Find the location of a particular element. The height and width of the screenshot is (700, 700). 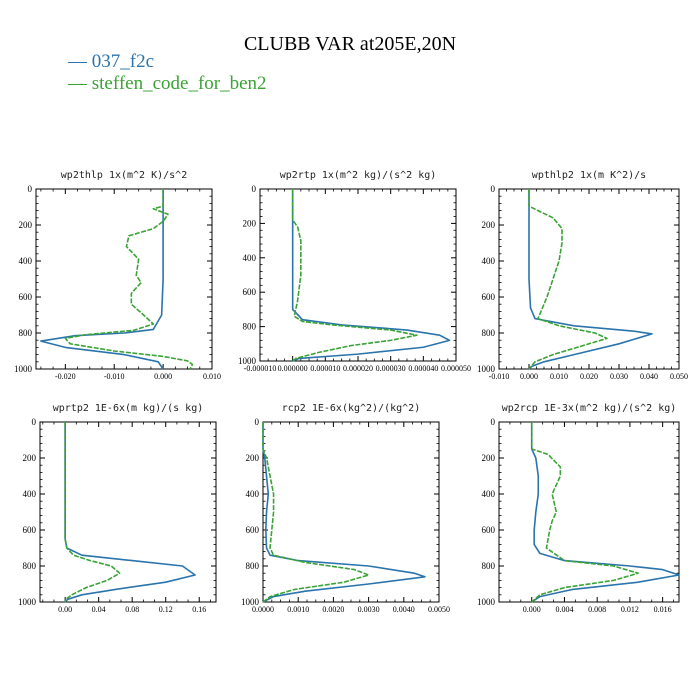

x-tick-label: 0.000010 is located at coordinates (325, 368).